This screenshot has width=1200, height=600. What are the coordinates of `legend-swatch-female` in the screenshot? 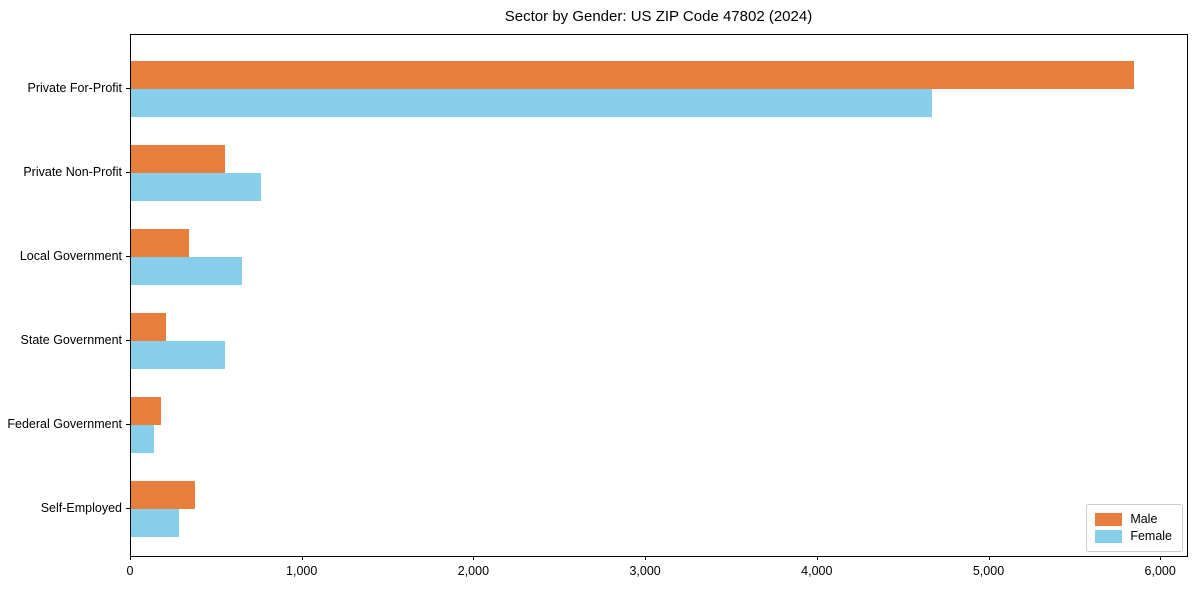 It's located at (1109, 536).